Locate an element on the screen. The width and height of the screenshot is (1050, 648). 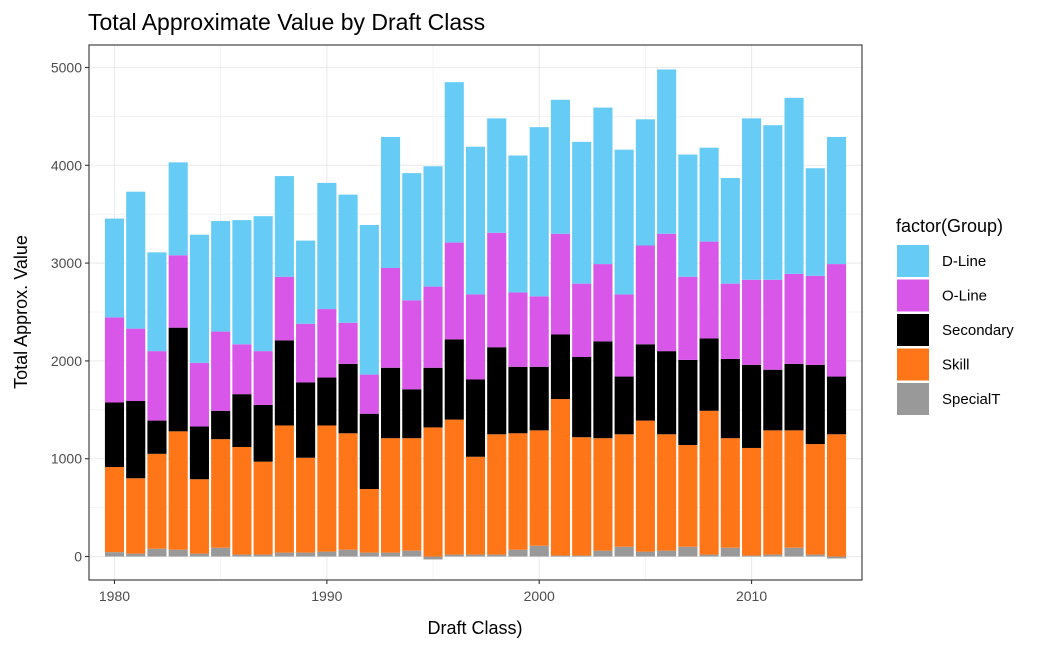
bar-secondary-1997 is located at coordinates (475, 418).